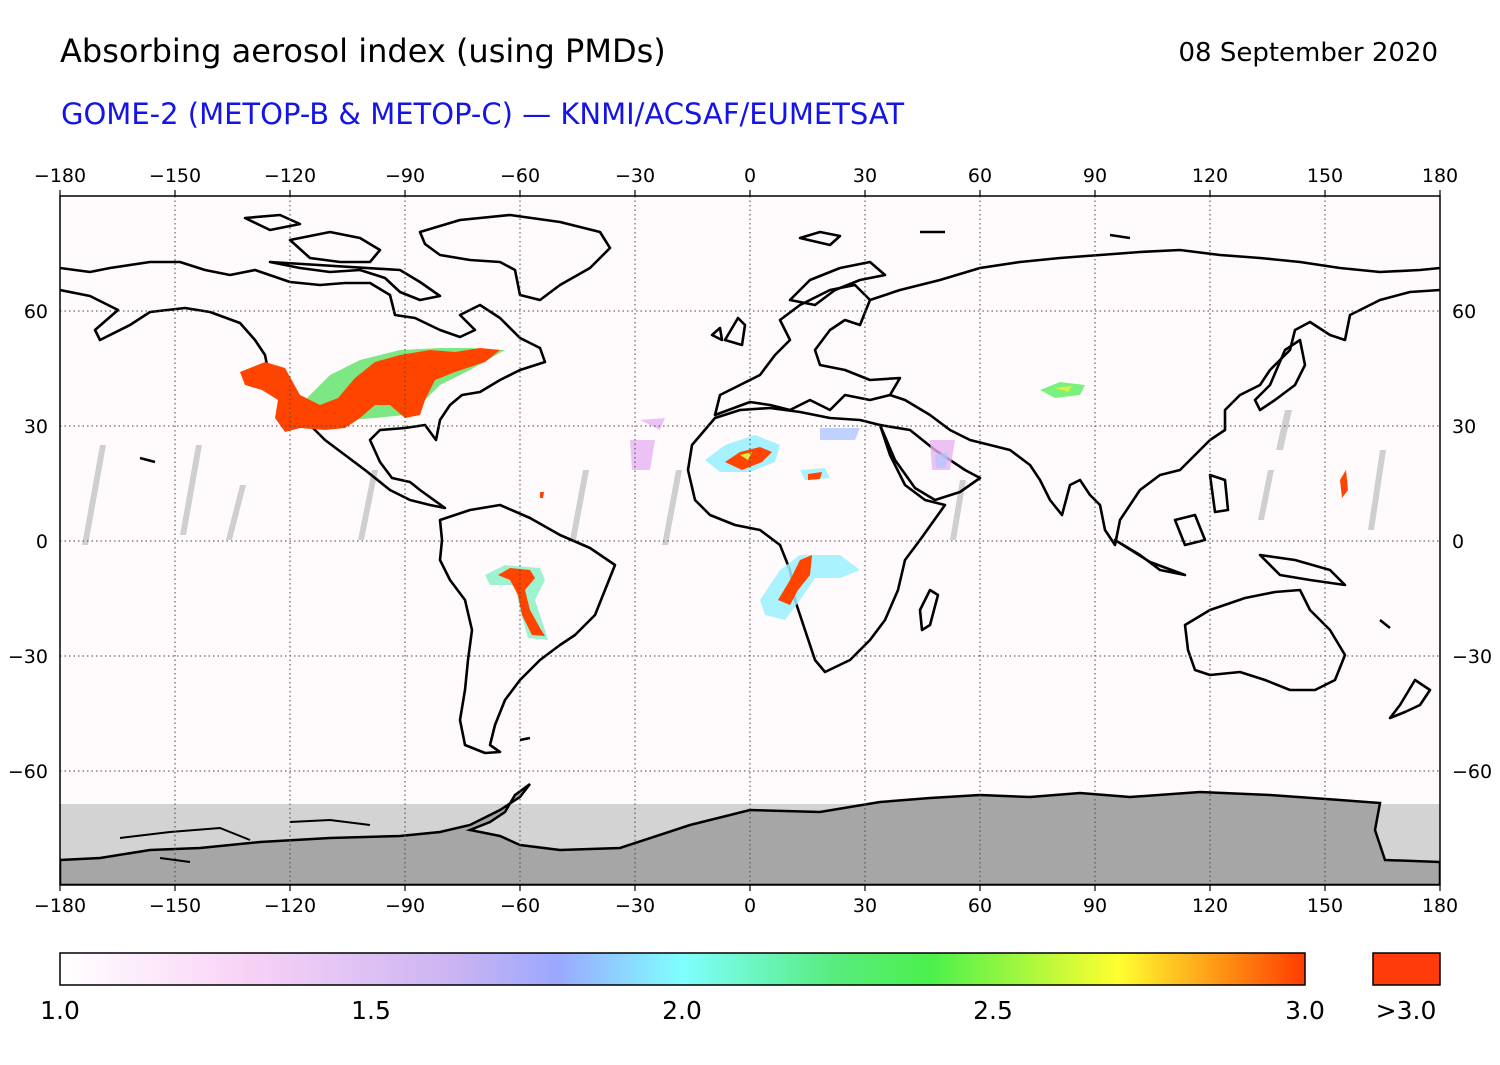 Image resolution: width=1500 pixels, height=1065 pixels. I want to click on coast-asia, so click(1154, 397).